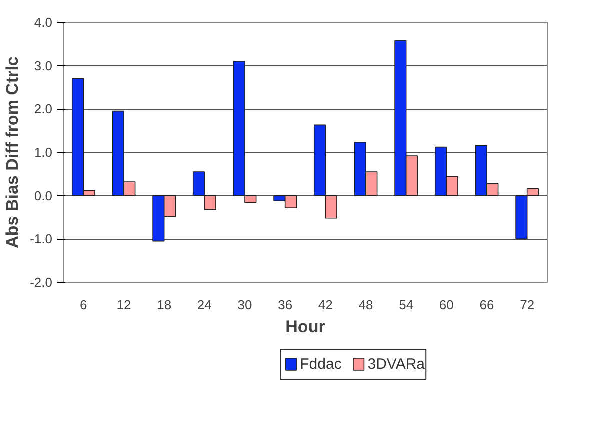  I want to click on x-tick-label: 48, so click(366, 305).